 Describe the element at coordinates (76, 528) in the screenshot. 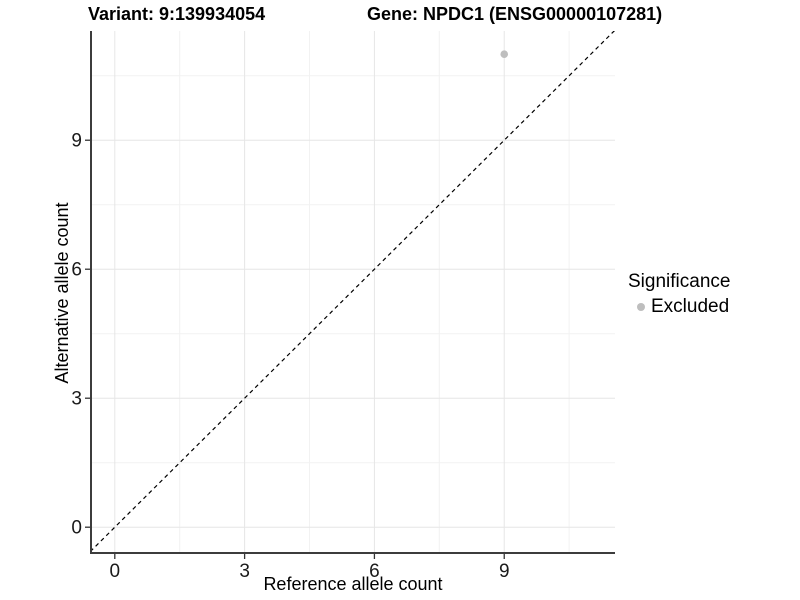

I see `y-tick-label: 0` at that location.